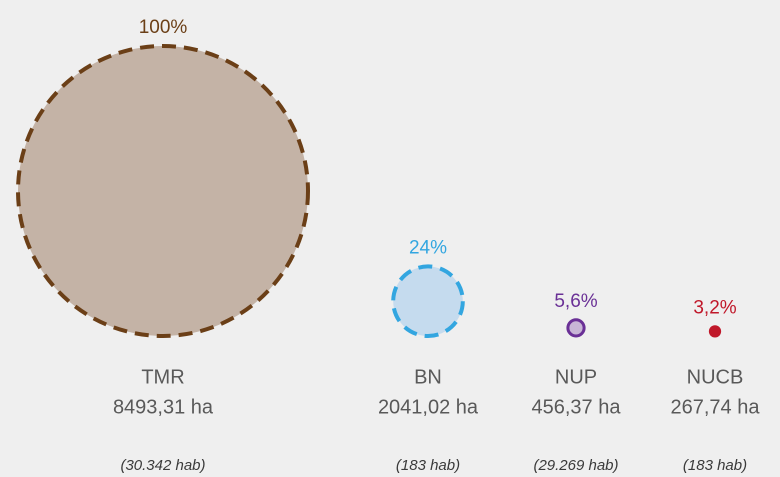 The height and width of the screenshot is (477, 780). I want to click on population-label: (29.269 hab), so click(575, 465).